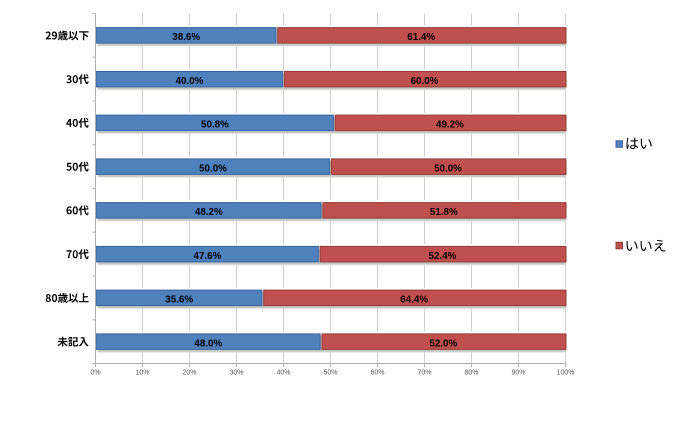 The width and height of the screenshot is (700, 425). I want to click on svg-text: 61.4%, so click(421, 37).